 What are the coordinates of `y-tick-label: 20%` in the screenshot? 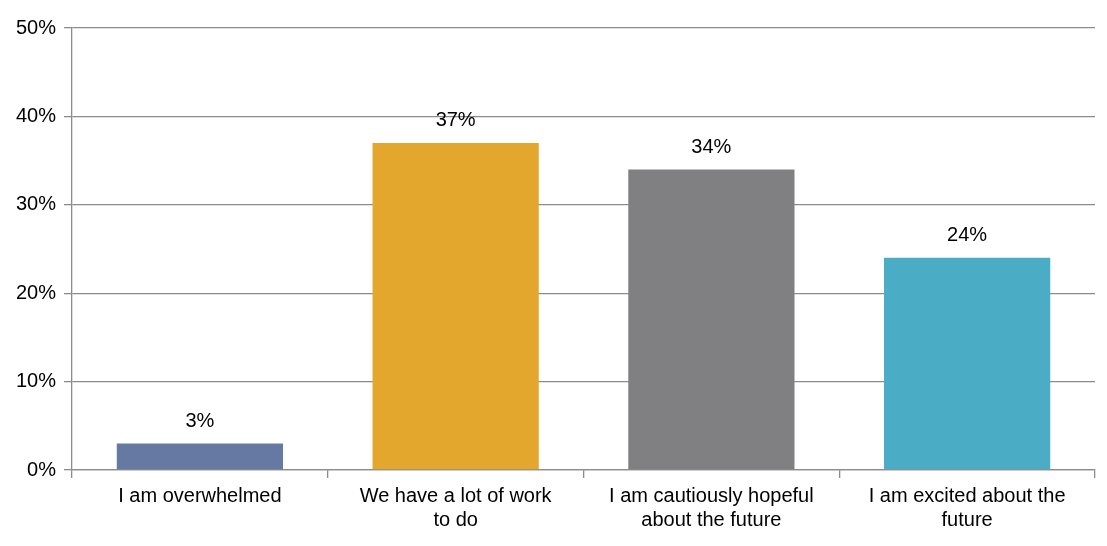 It's located at (36, 291).